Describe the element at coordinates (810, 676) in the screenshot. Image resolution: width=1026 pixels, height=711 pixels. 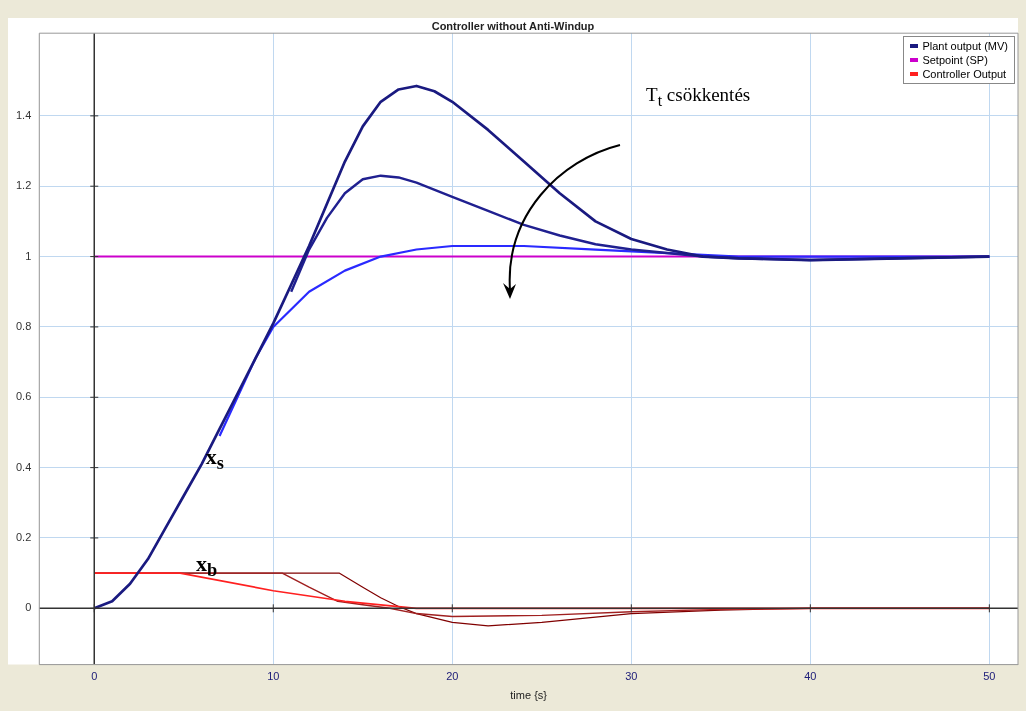
I see `x-tick-label: 40` at that location.